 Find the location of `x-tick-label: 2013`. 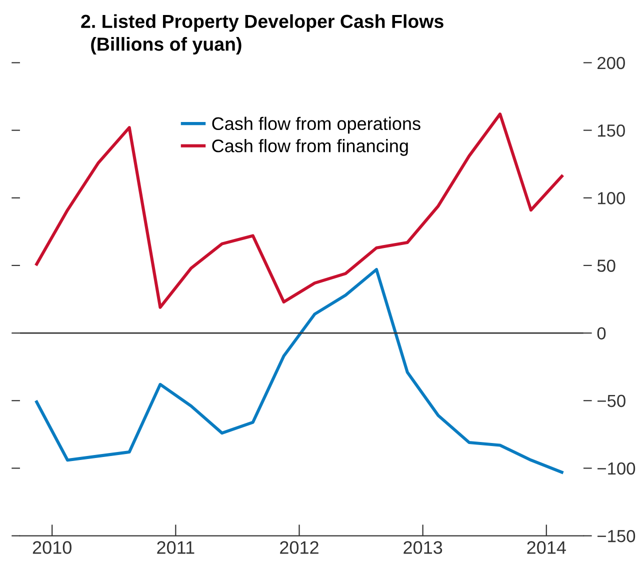

x-tick-label: 2013 is located at coordinates (423, 547).